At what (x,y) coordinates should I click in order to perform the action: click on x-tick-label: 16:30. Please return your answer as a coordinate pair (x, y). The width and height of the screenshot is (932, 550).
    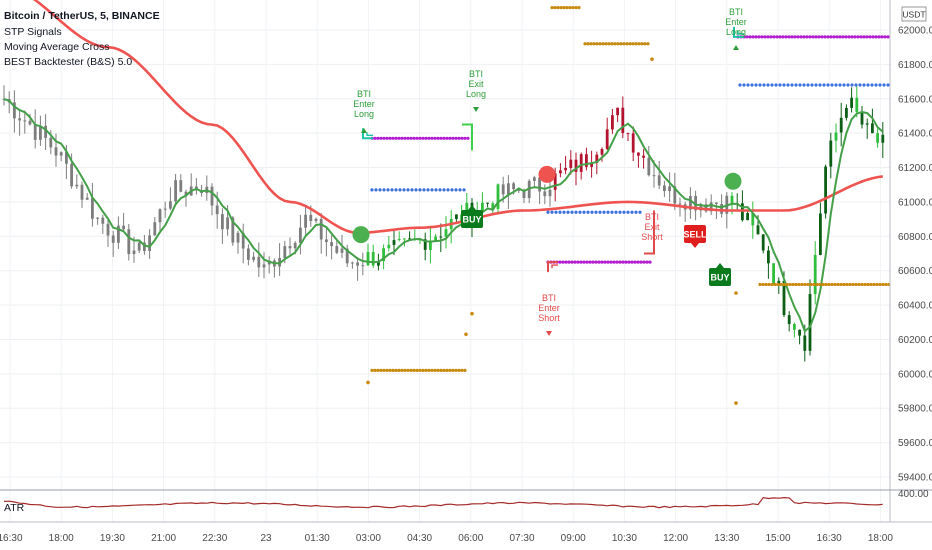
    Looking at the image, I should click on (829, 538).